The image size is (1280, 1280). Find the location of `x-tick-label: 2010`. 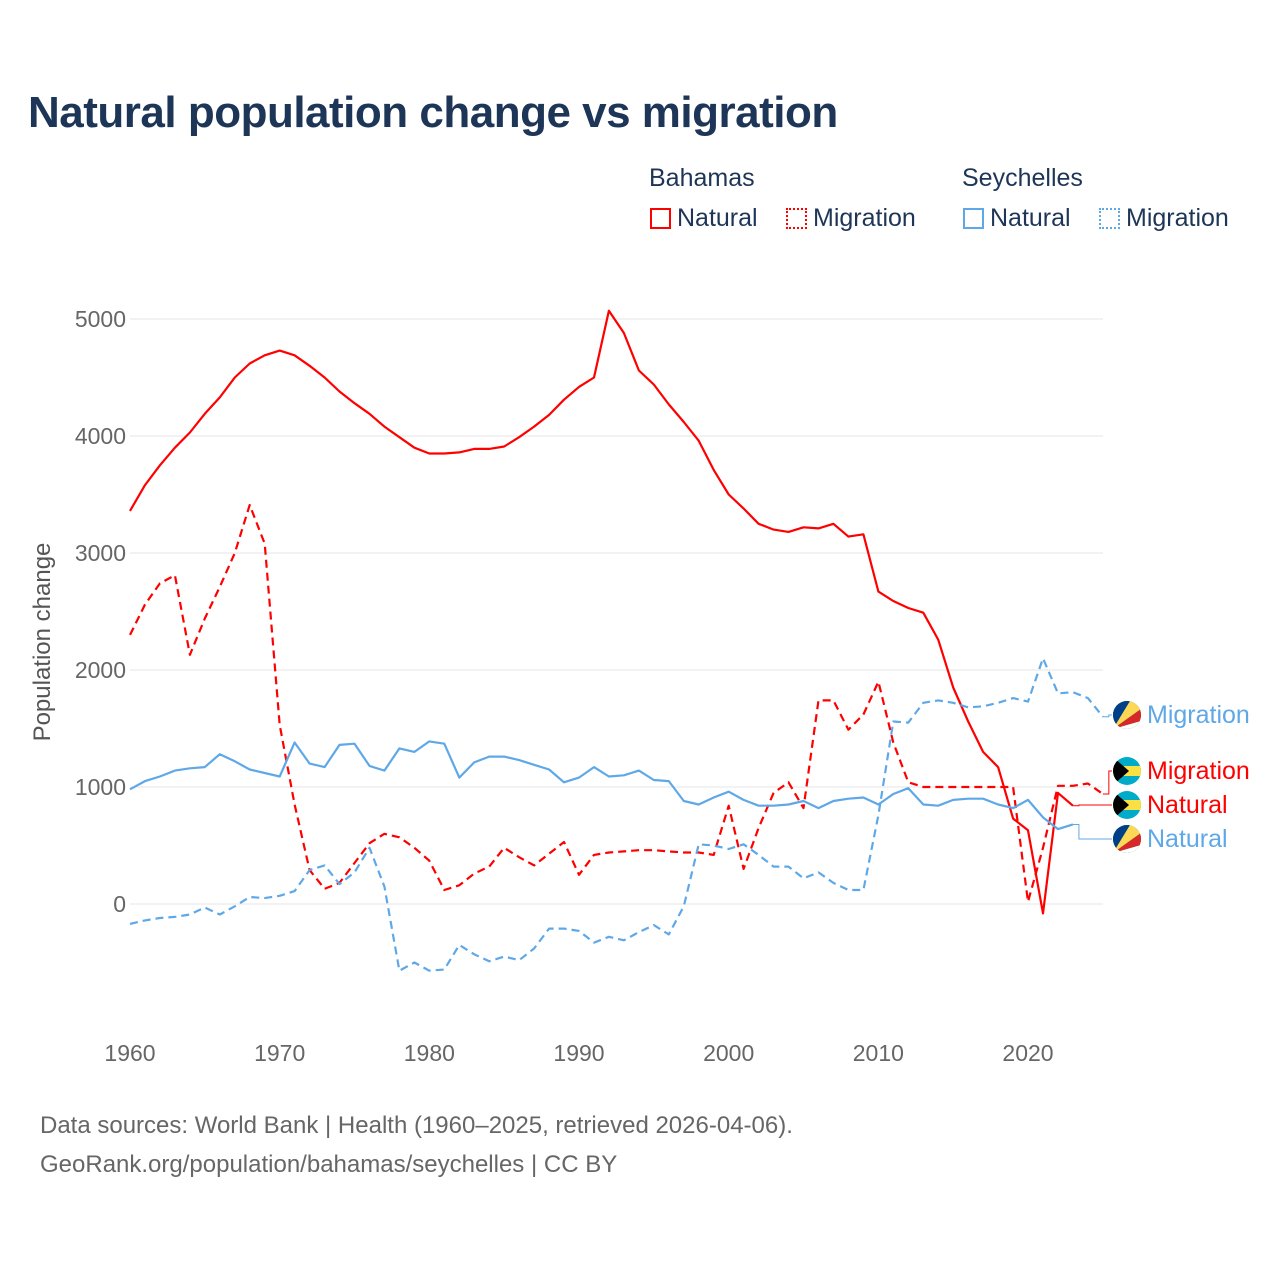

x-tick-label: 2010 is located at coordinates (878, 1053).